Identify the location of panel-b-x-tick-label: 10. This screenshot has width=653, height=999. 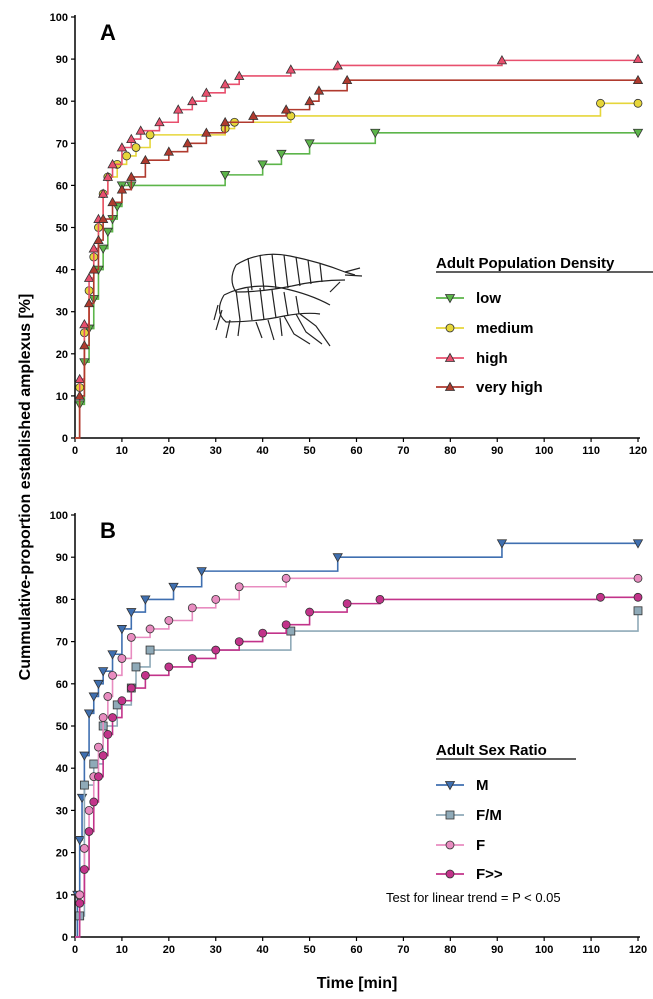
(122, 950).